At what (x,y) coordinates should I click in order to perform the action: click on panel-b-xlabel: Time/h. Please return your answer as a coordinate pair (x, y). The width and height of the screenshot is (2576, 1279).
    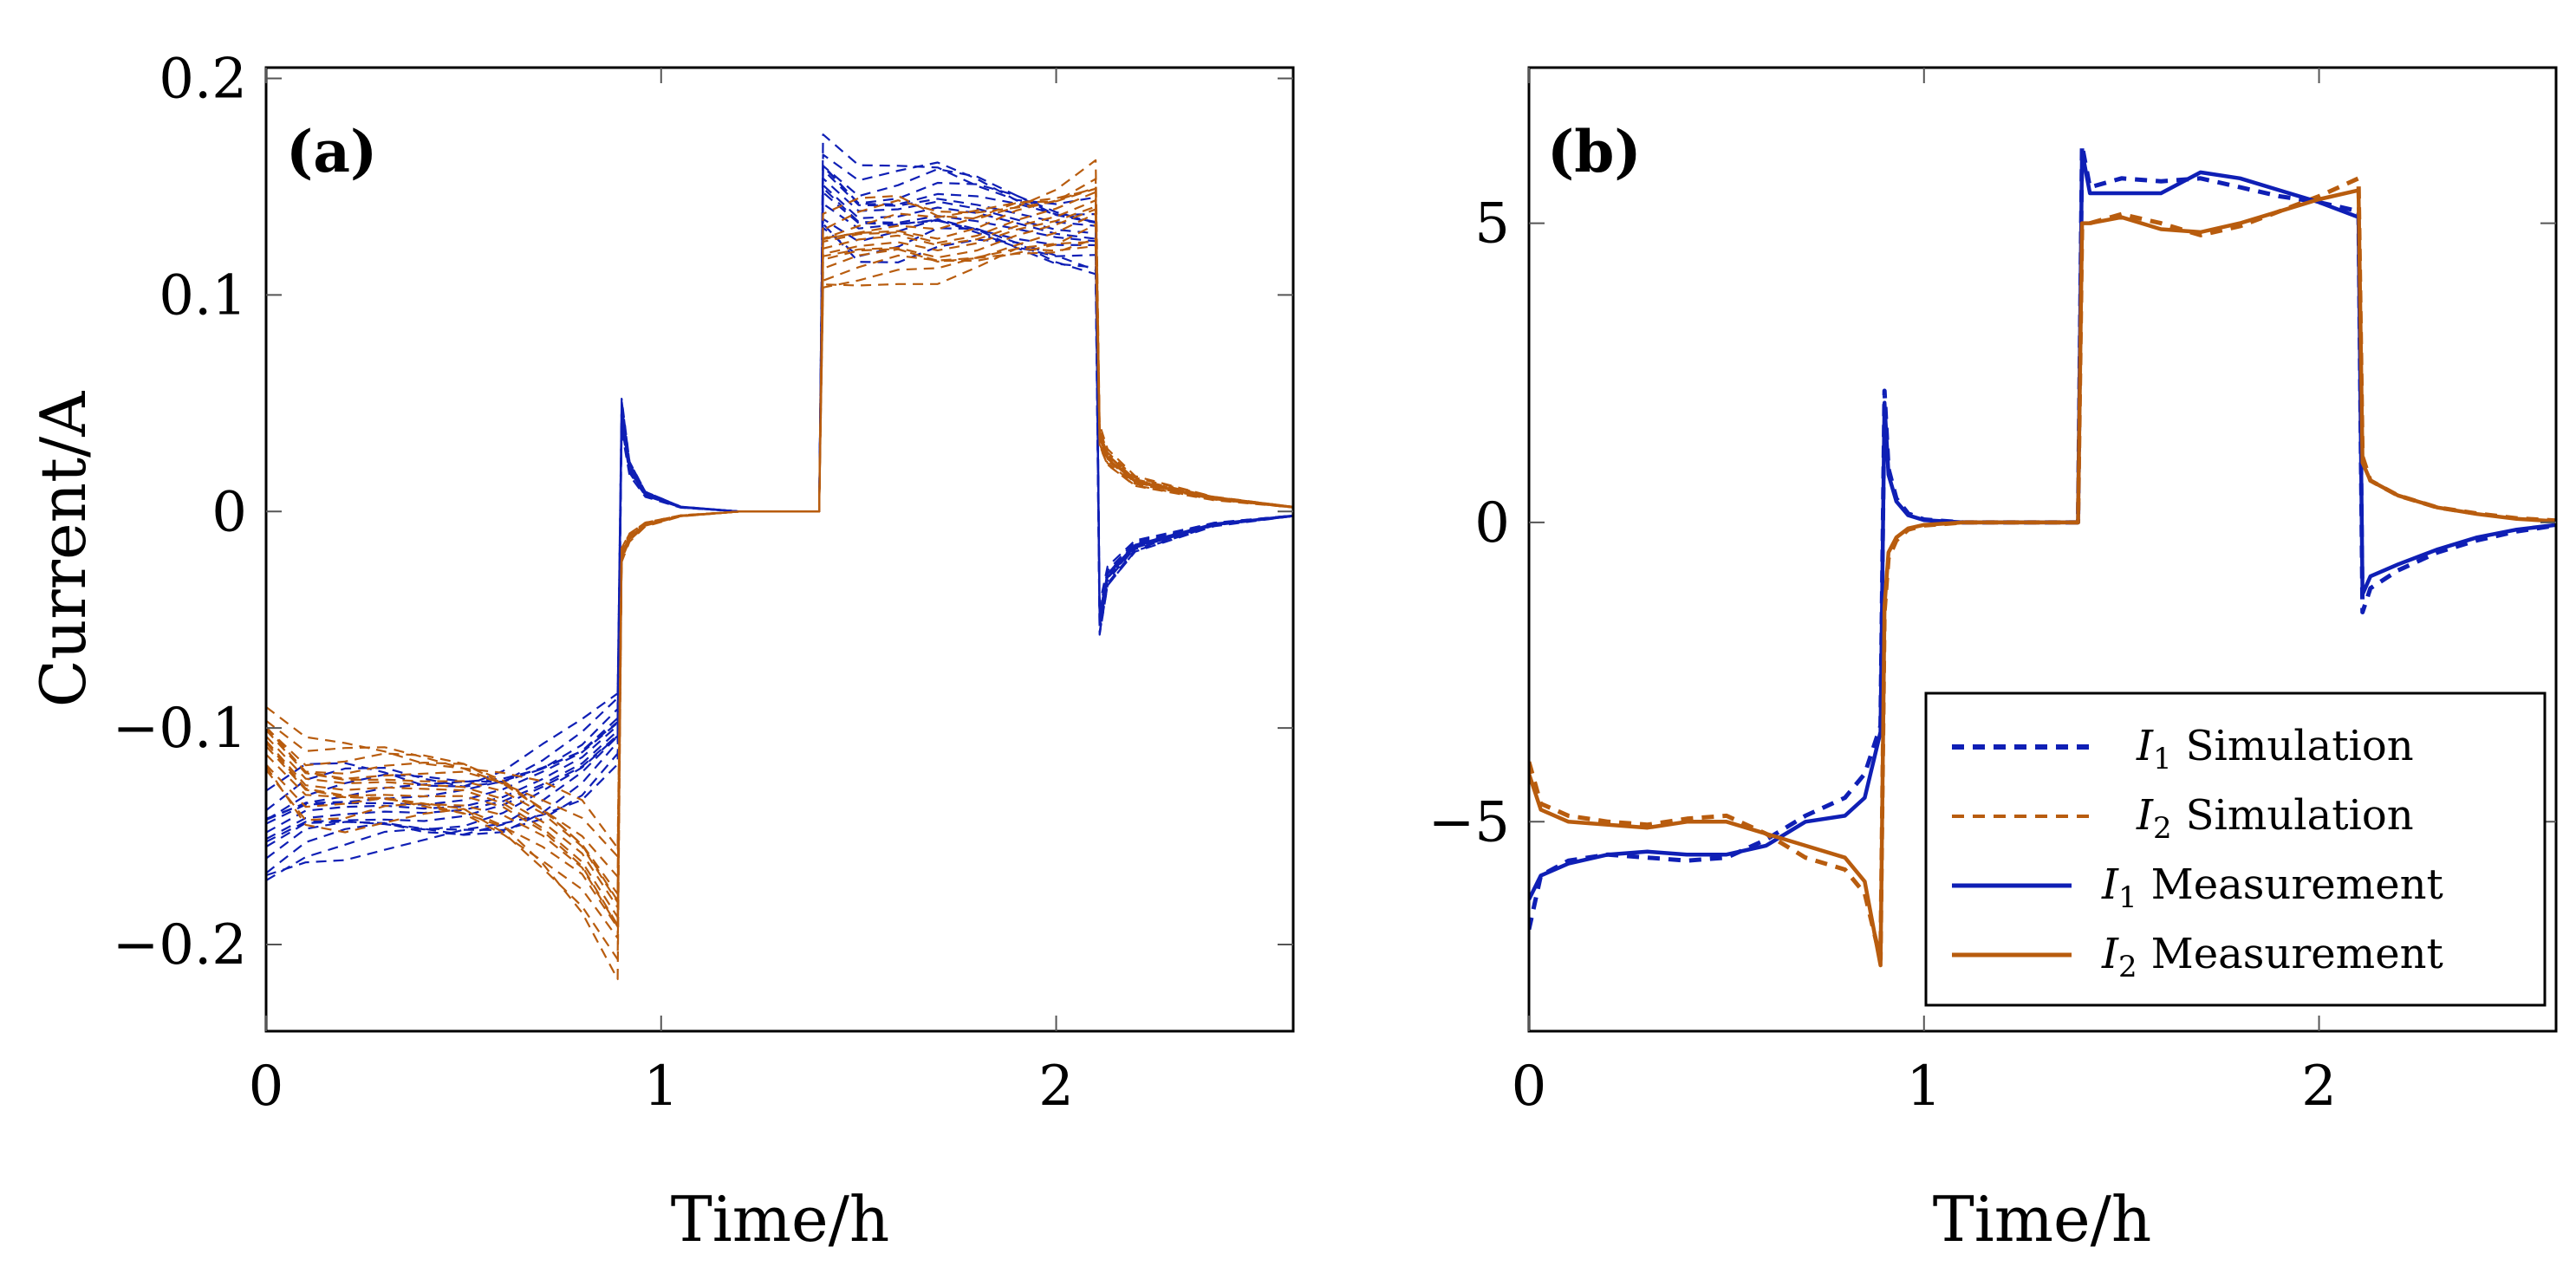
    Looking at the image, I should click on (2043, 1219).